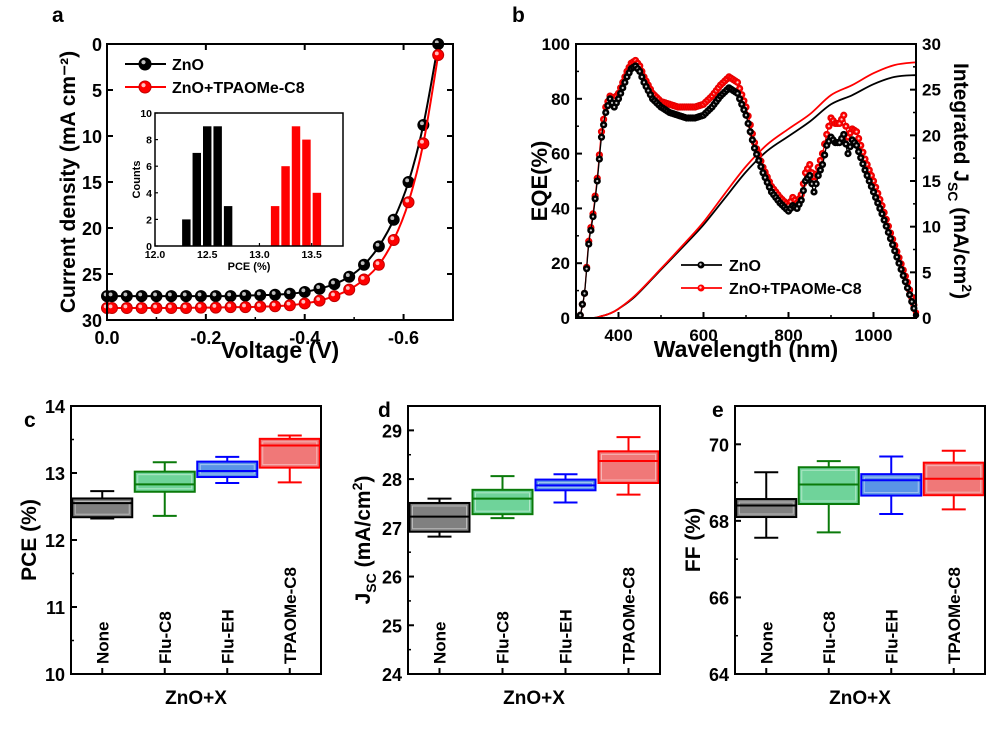 The image size is (1000, 737). I want to click on integrated-jsc-line, so click(746, 190).